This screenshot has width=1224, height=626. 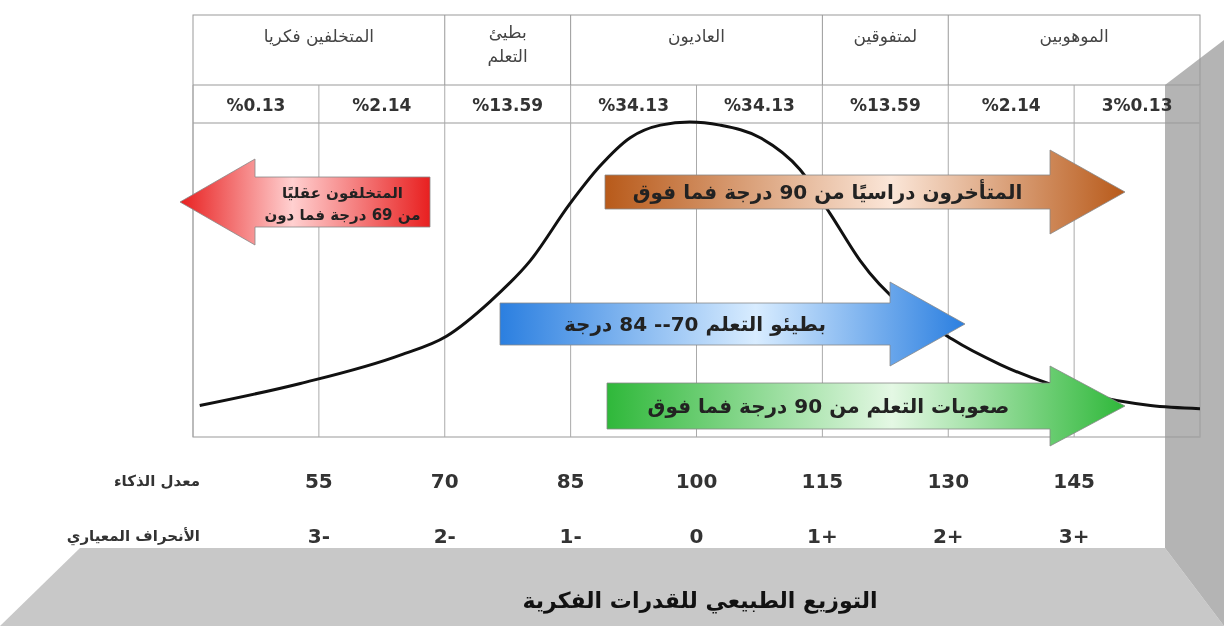 What do you see at coordinates (1137, 105) in the screenshot?
I see `text: 3%0.13` at bounding box center [1137, 105].